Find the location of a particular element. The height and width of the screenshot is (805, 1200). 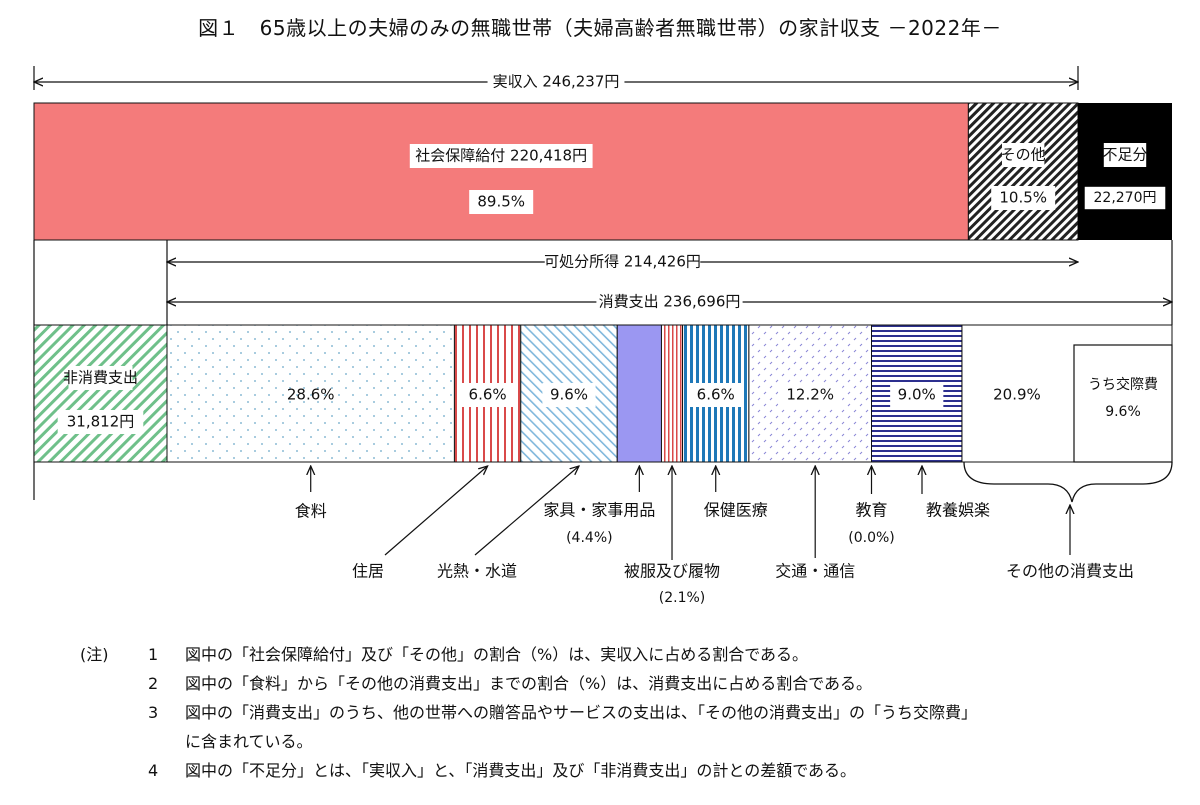

income-total-label-bg is located at coordinates (556, 82).